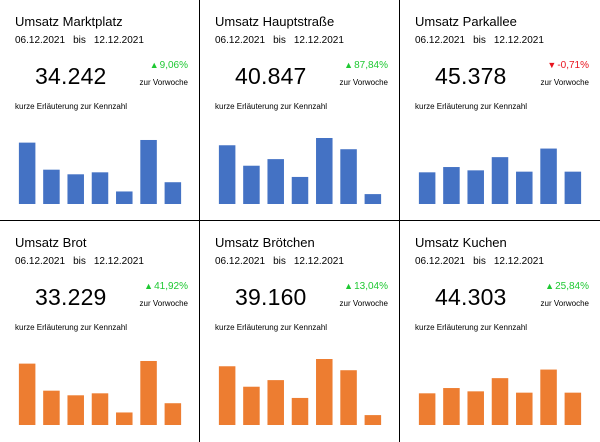 This screenshot has height=442, width=600. Describe the element at coordinates (171, 286) in the screenshot. I see `change-percent: 41,92%` at that location.